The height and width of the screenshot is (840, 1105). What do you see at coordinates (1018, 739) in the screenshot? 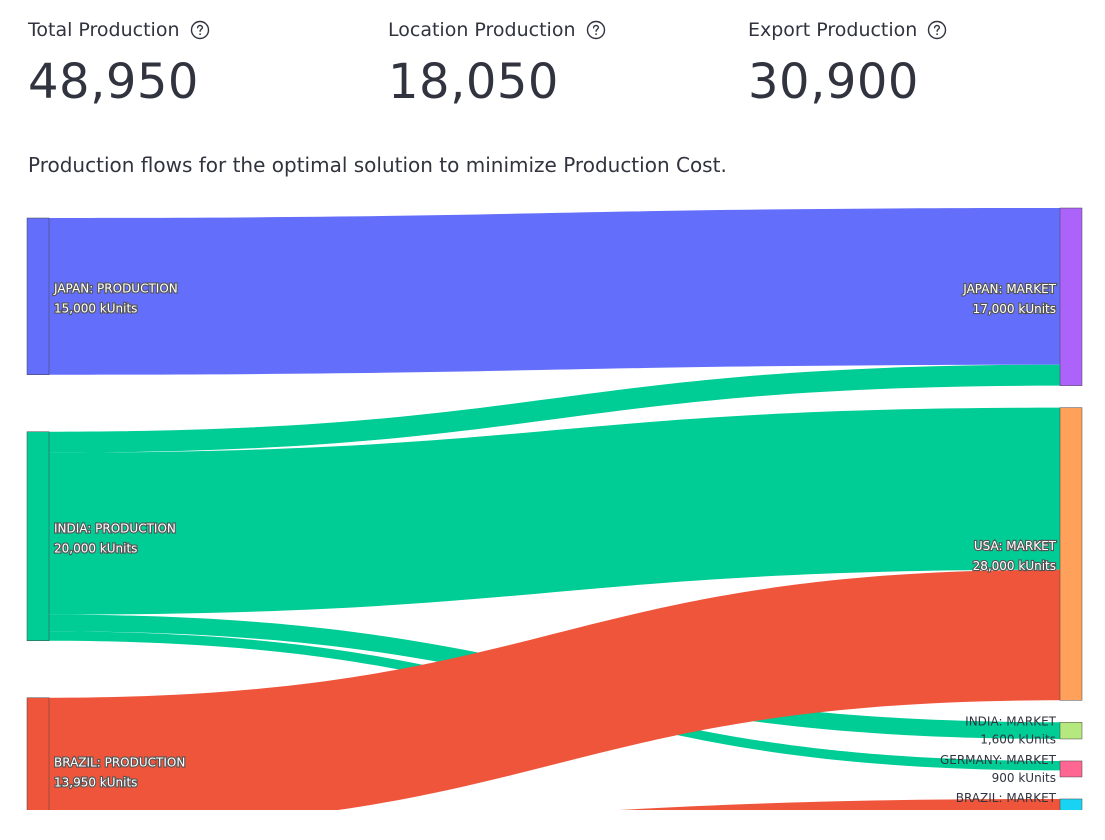
I see `sankey-node-value-in_mkt: 1,600 kUnits` at bounding box center [1018, 739].